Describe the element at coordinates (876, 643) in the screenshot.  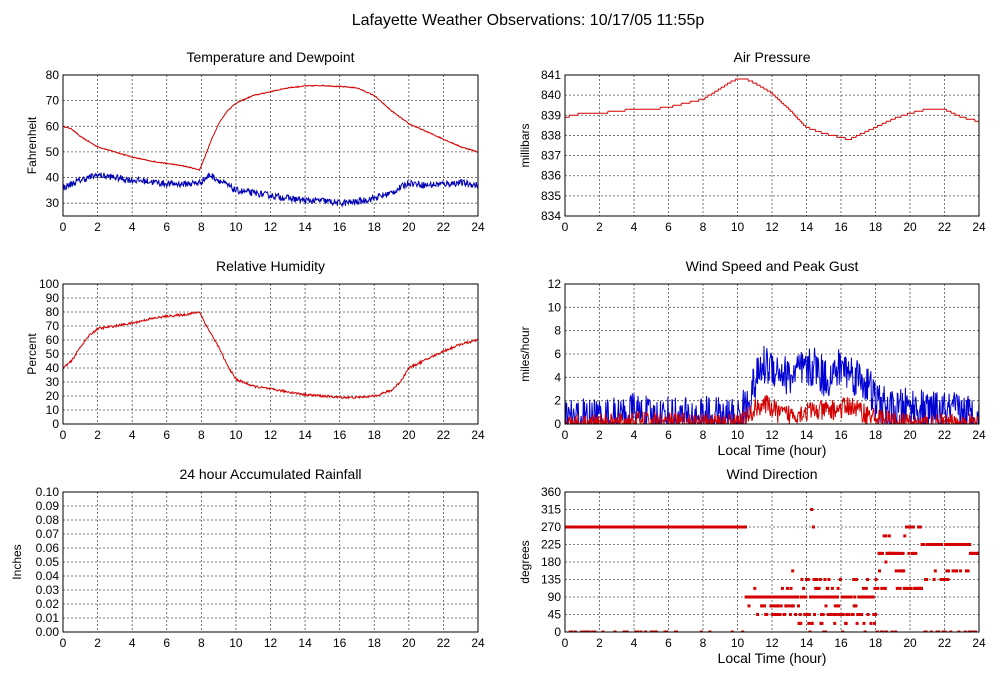
I see `direction-xtick-label: 18` at that location.